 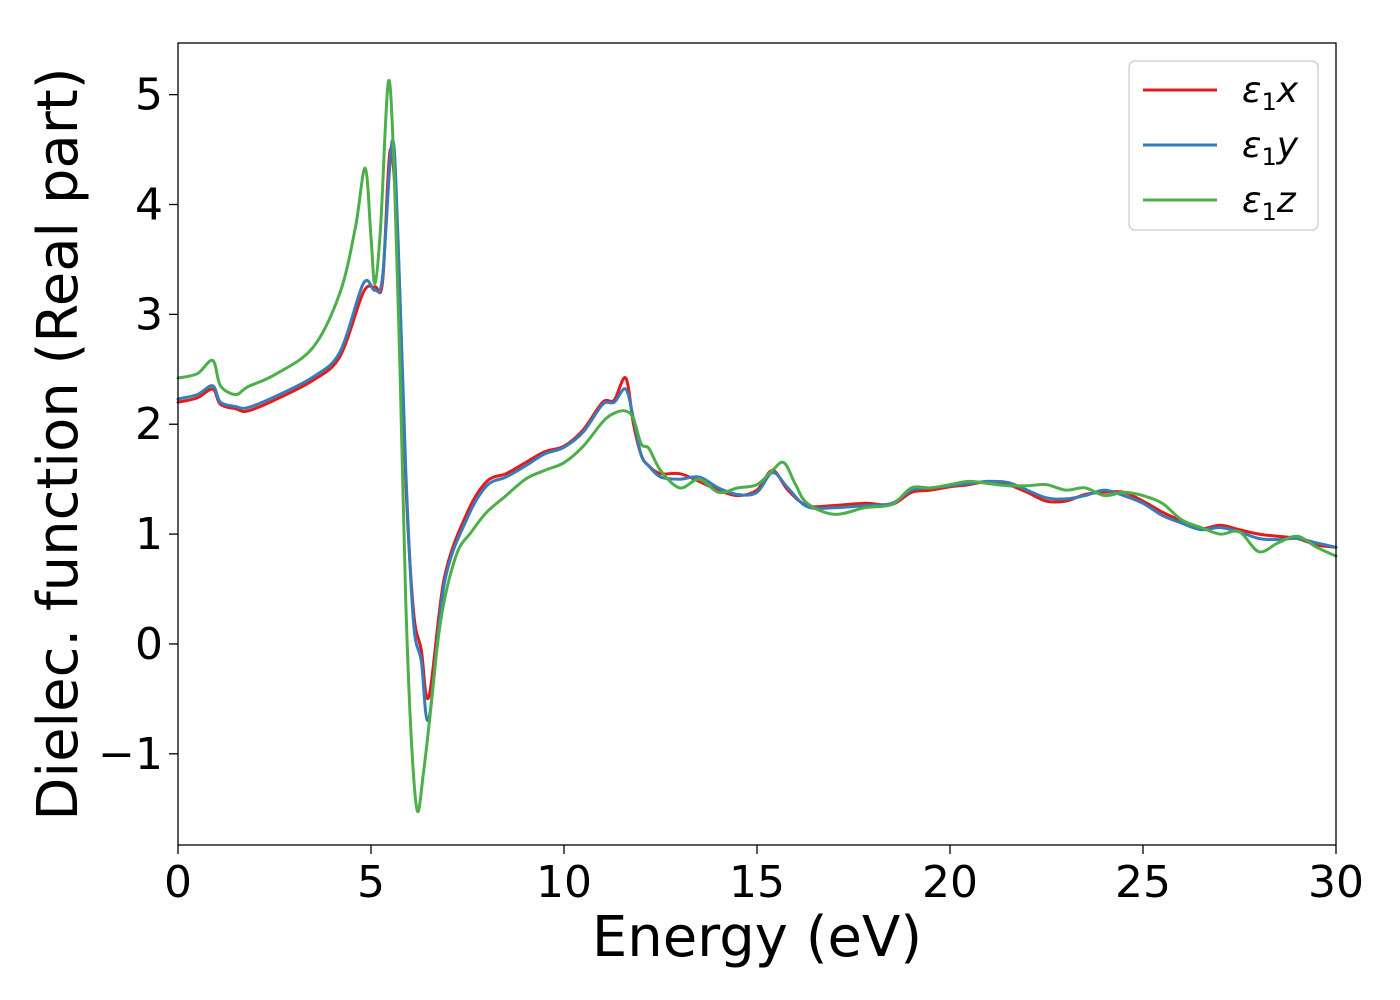 I want to click on y-axis-ticks: −1 0 1 2 3 4 5, so click(x=138, y=425).